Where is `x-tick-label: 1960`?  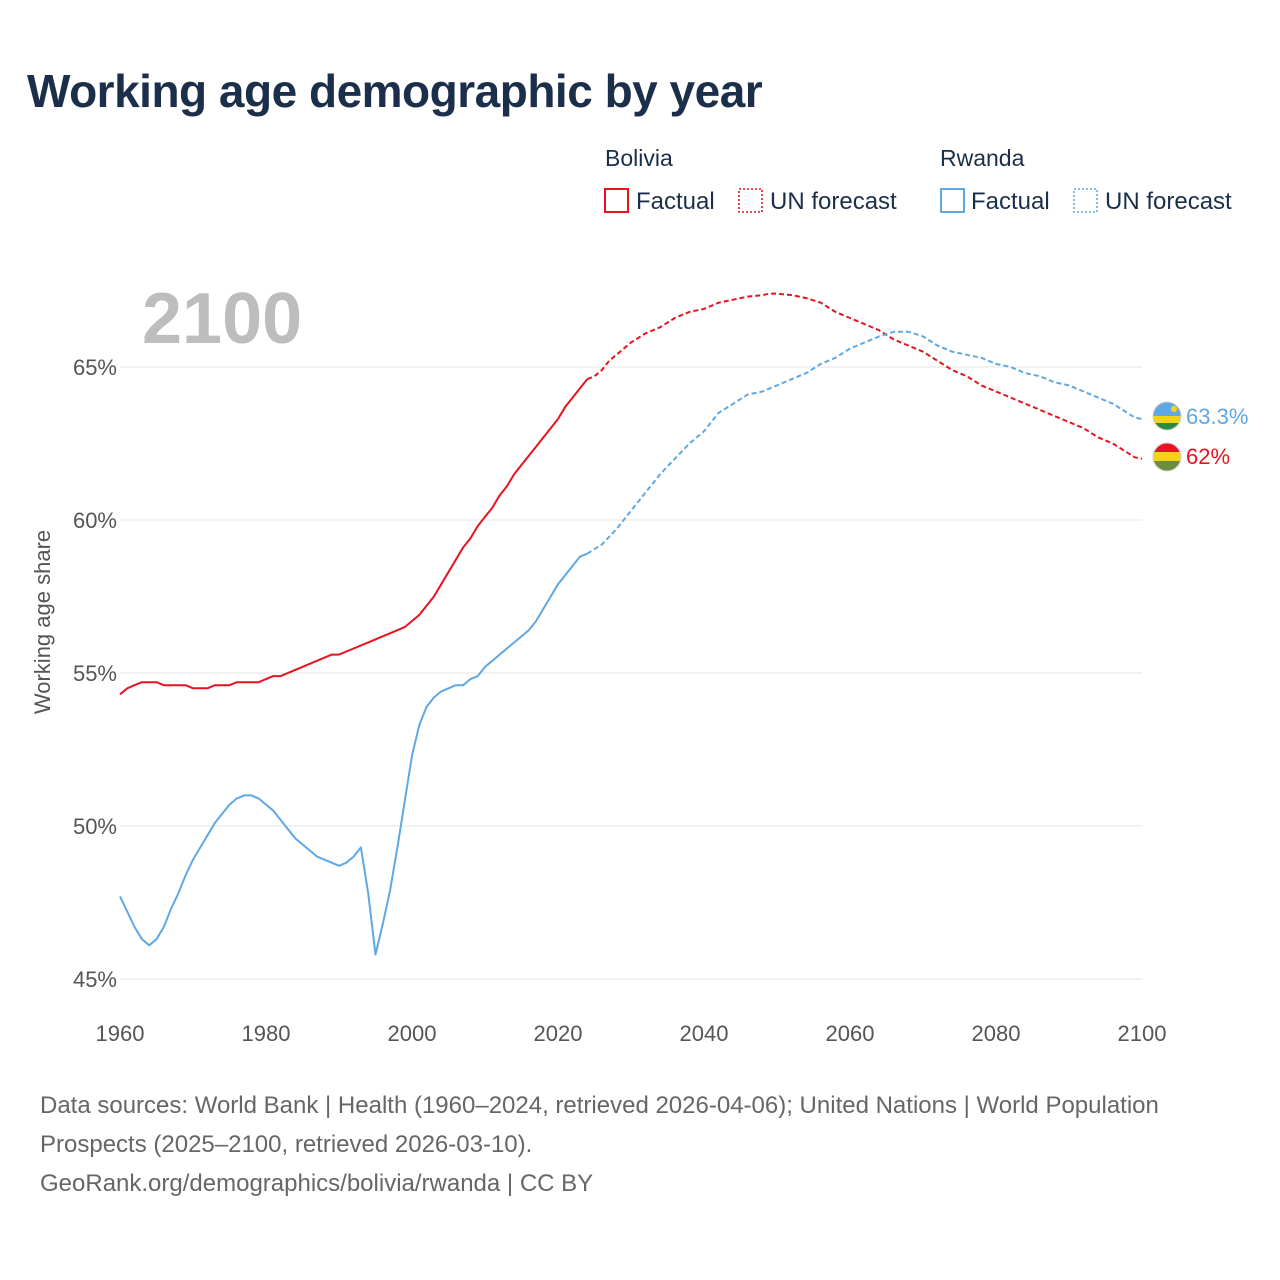
x-tick-label: 1960 is located at coordinates (120, 1033).